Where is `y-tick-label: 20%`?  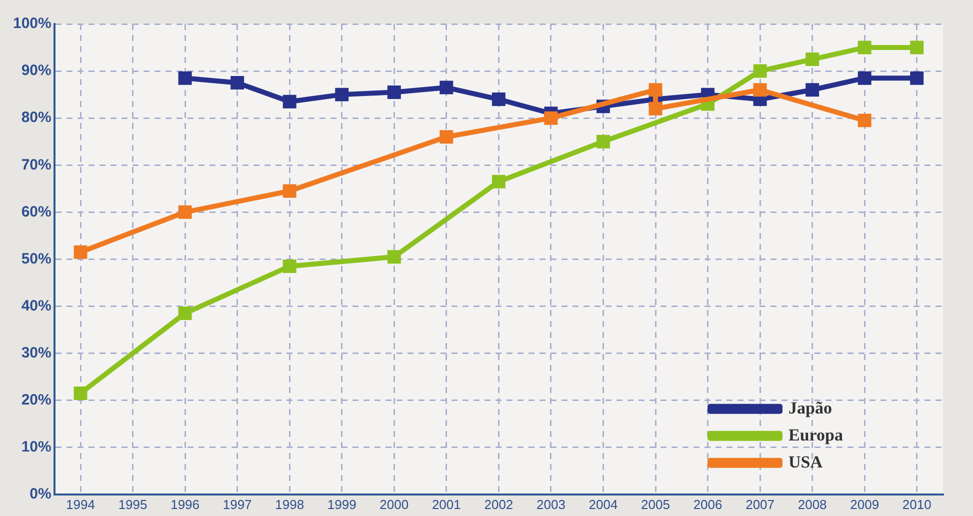 y-tick-label: 20% is located at coordinates (36, 399).